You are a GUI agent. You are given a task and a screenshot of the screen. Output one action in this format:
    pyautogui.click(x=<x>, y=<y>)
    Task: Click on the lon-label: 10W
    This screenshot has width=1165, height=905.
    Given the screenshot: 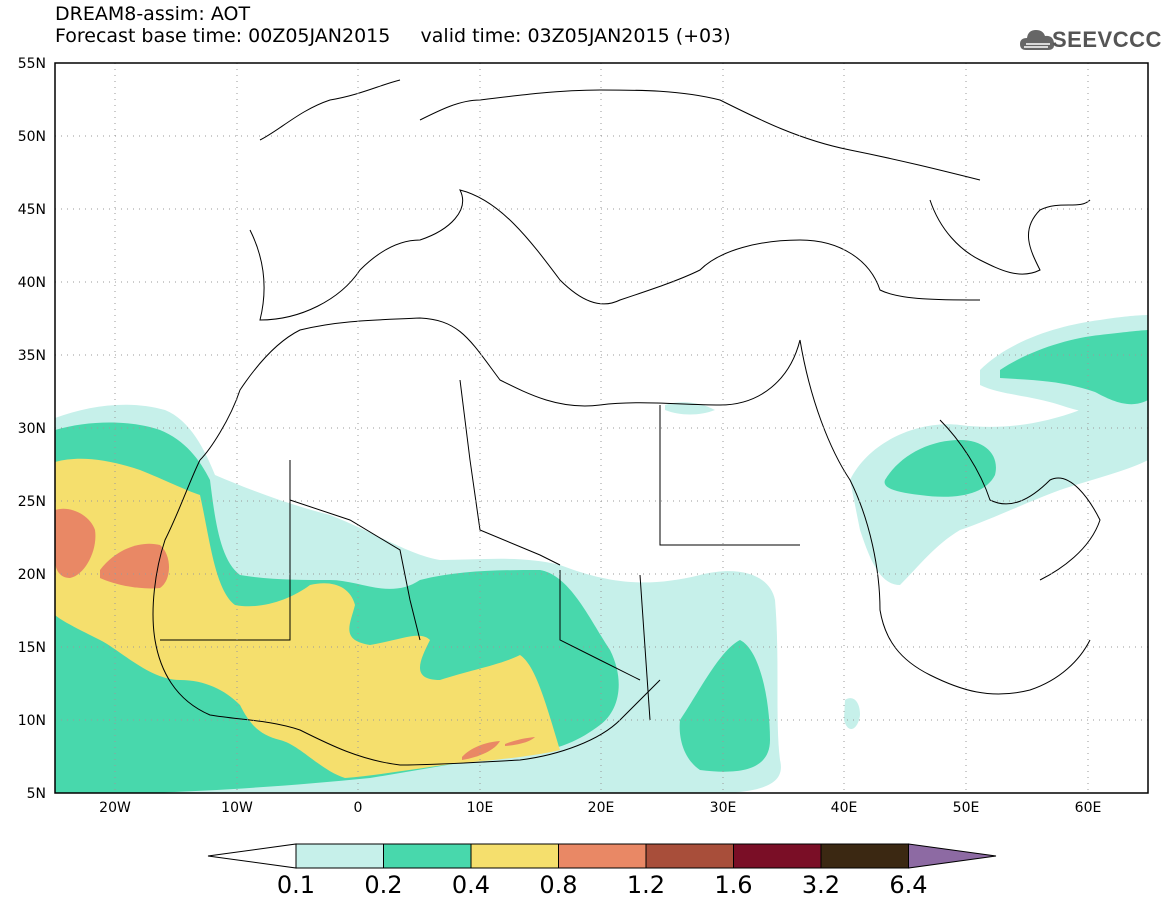 What is the action you would take?
    pyautogui.click(x=237, y=808)
    